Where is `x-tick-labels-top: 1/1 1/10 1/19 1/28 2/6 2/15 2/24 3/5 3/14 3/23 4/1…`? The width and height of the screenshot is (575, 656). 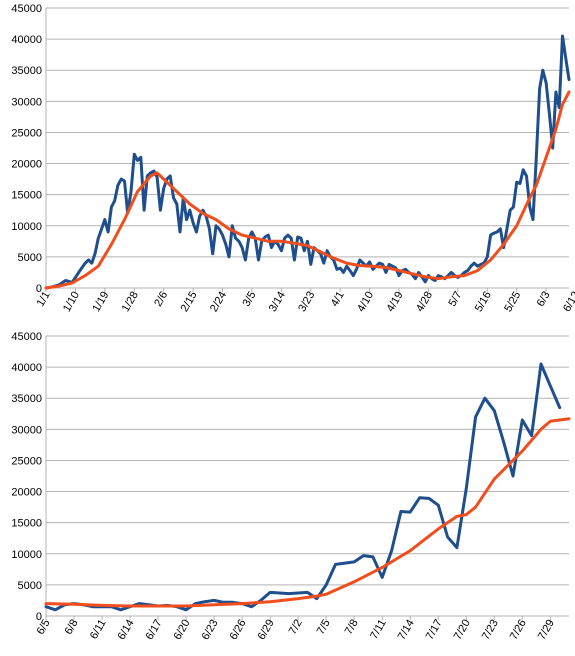
x-tick-labels-top: 1/1 1/10 1/19 1/28 2/6 2/15 2/24 3/5 3/14 3/23 4/1… is located at coordinates (305, 302).